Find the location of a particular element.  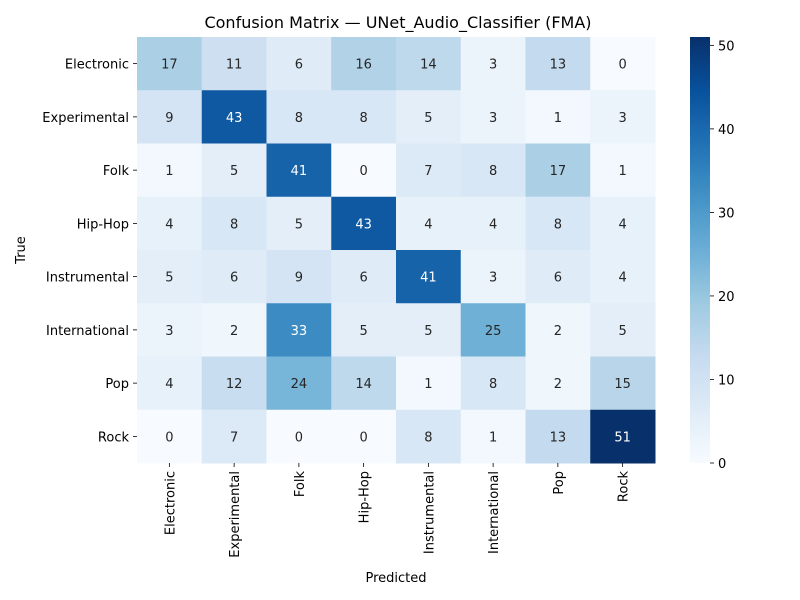

cell-value-label: 12 is located at coordinates (234, 384).